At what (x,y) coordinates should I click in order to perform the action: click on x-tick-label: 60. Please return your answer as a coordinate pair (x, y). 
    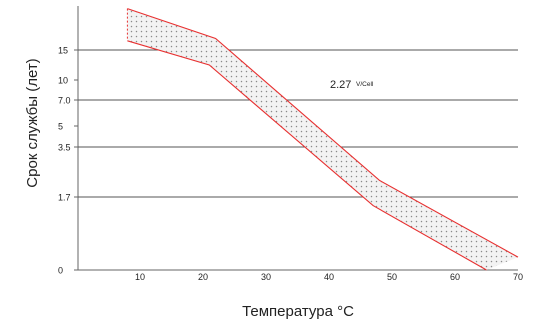
    Looking at the image, I should click on (455, 277).